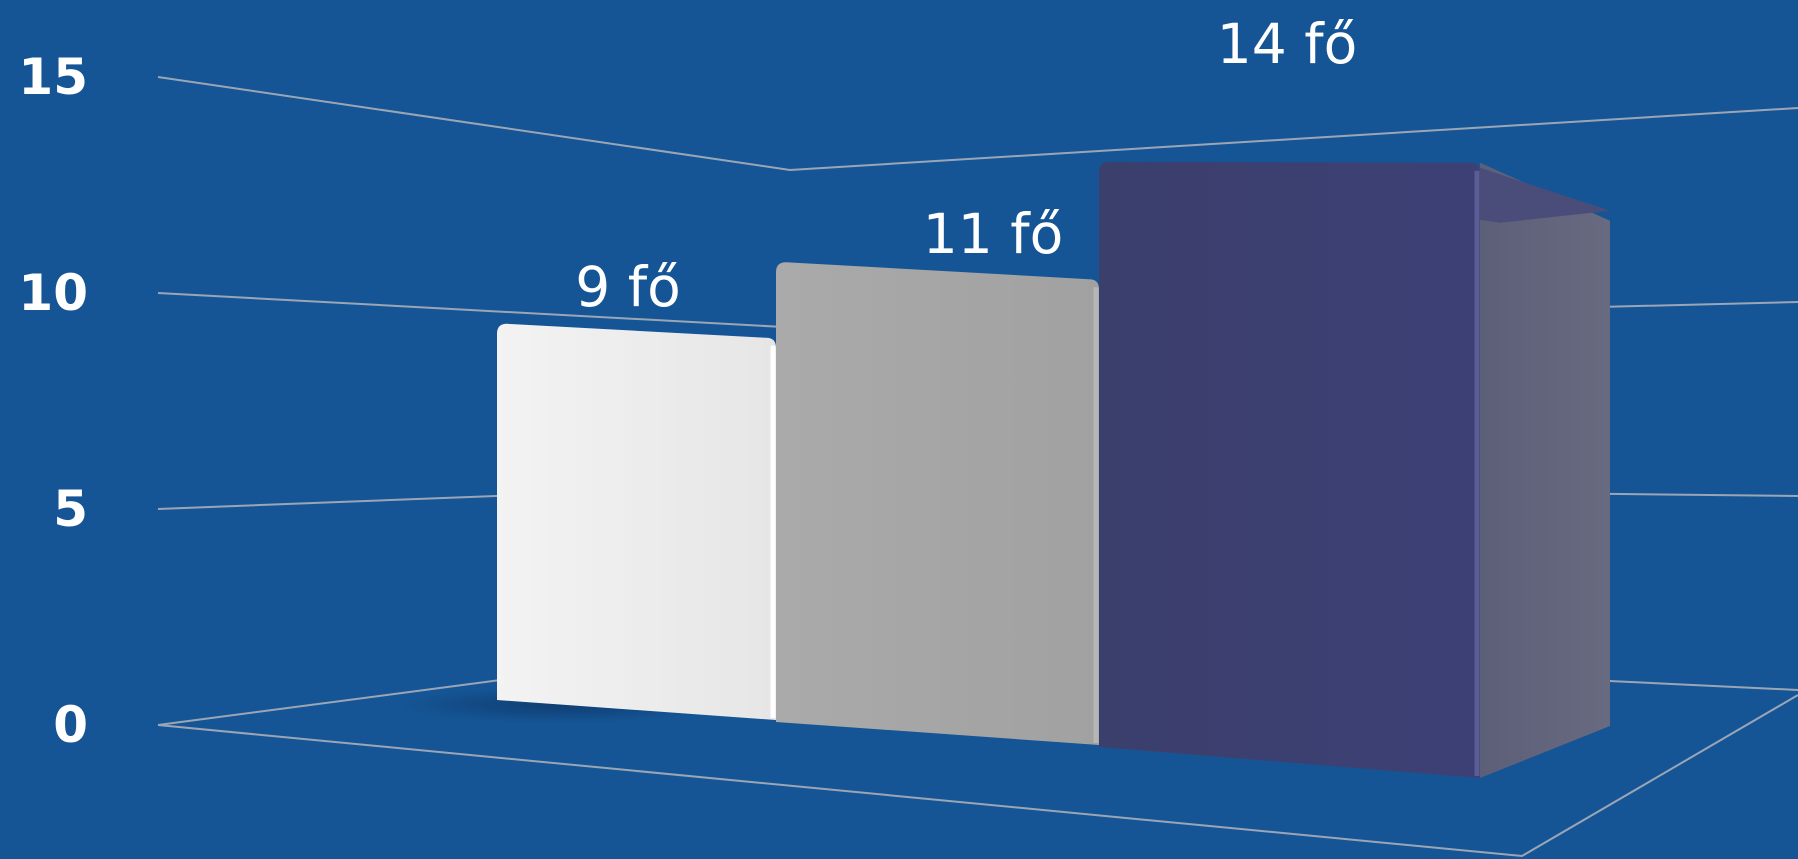 The image size is (1798, 859). I want to click on y-tick-label: 15, so click(53, 77).